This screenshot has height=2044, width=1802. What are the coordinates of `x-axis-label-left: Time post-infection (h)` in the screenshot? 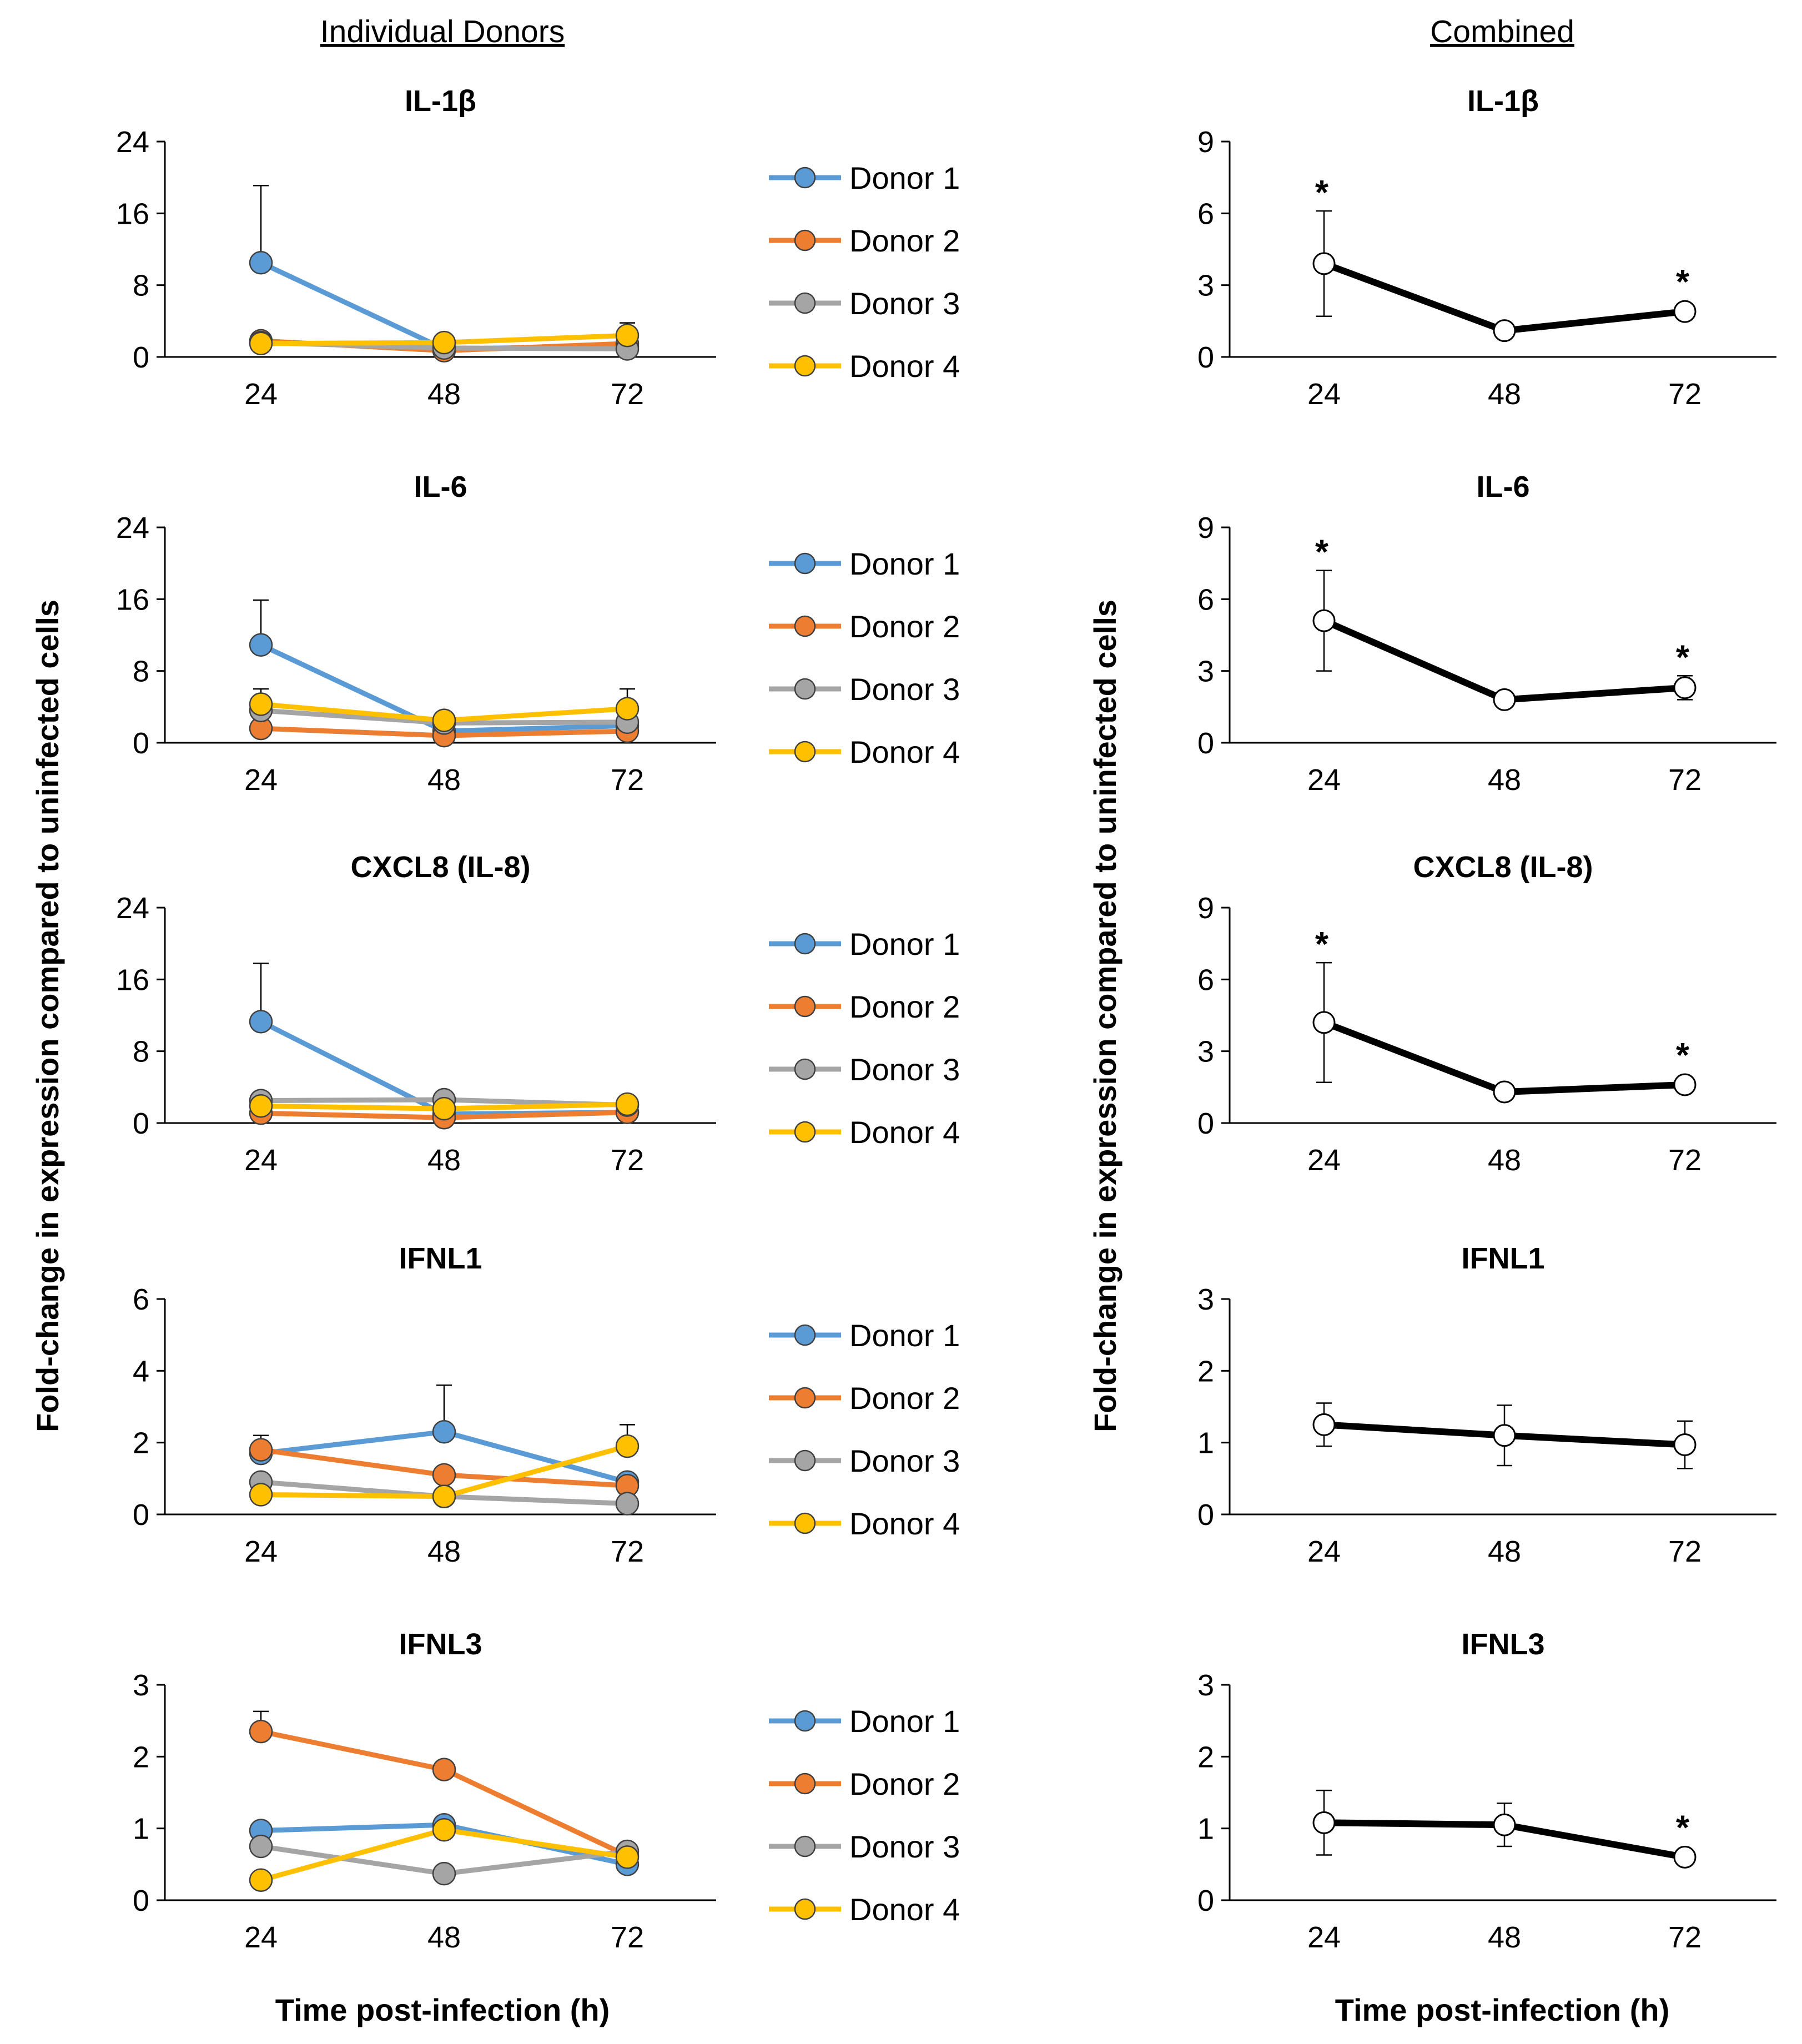 It's located at (442, 2009).